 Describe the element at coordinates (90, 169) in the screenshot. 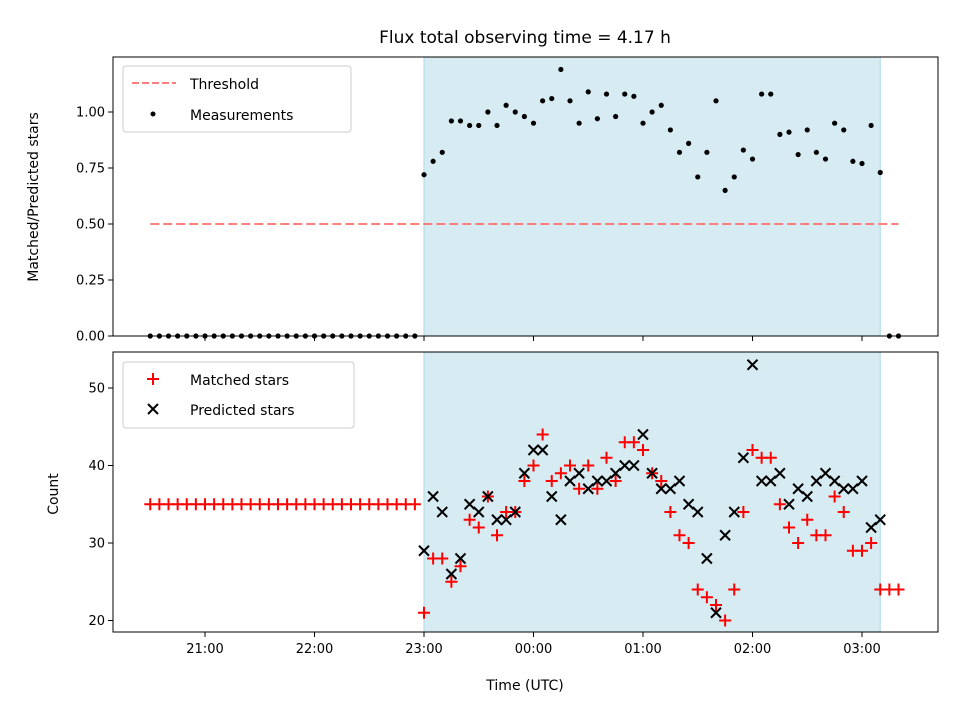

I see `top-y-tick-label: 0.75` at that location.